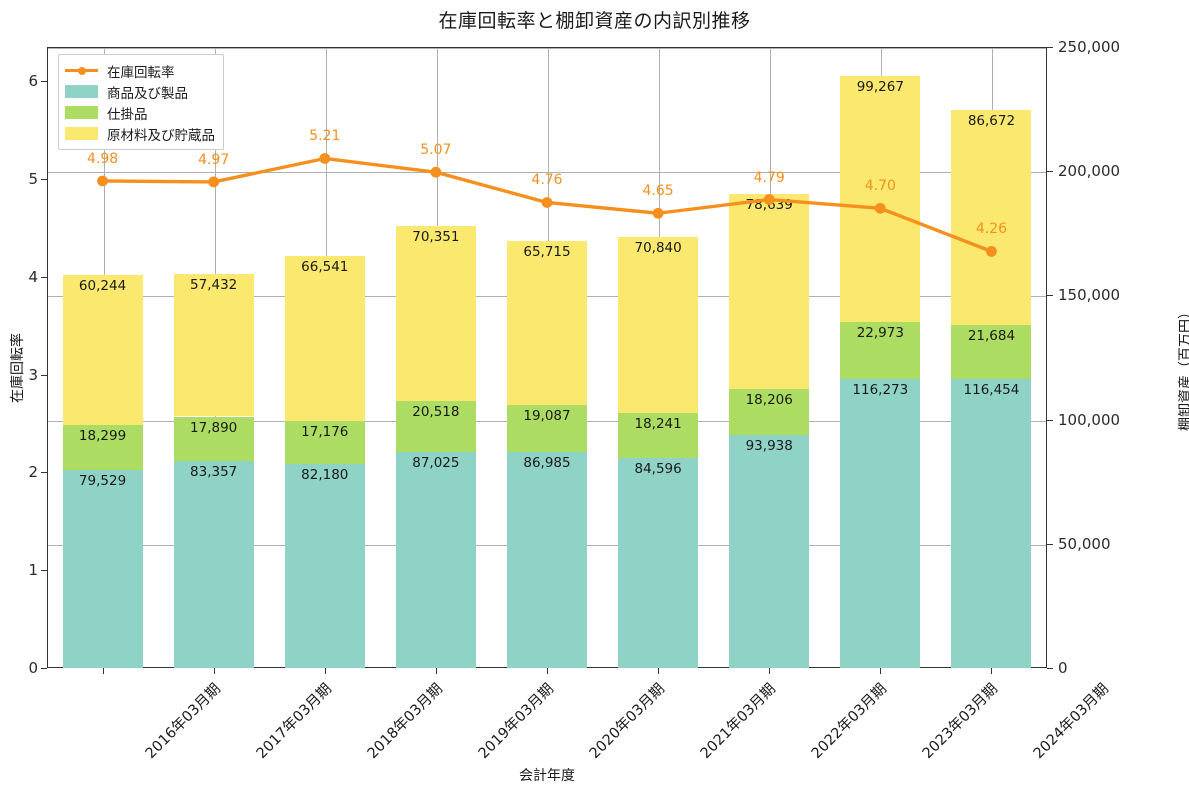 This screenshot has width=1189, height=789. I want to click on gridline-horizontal, so click(547, 48).